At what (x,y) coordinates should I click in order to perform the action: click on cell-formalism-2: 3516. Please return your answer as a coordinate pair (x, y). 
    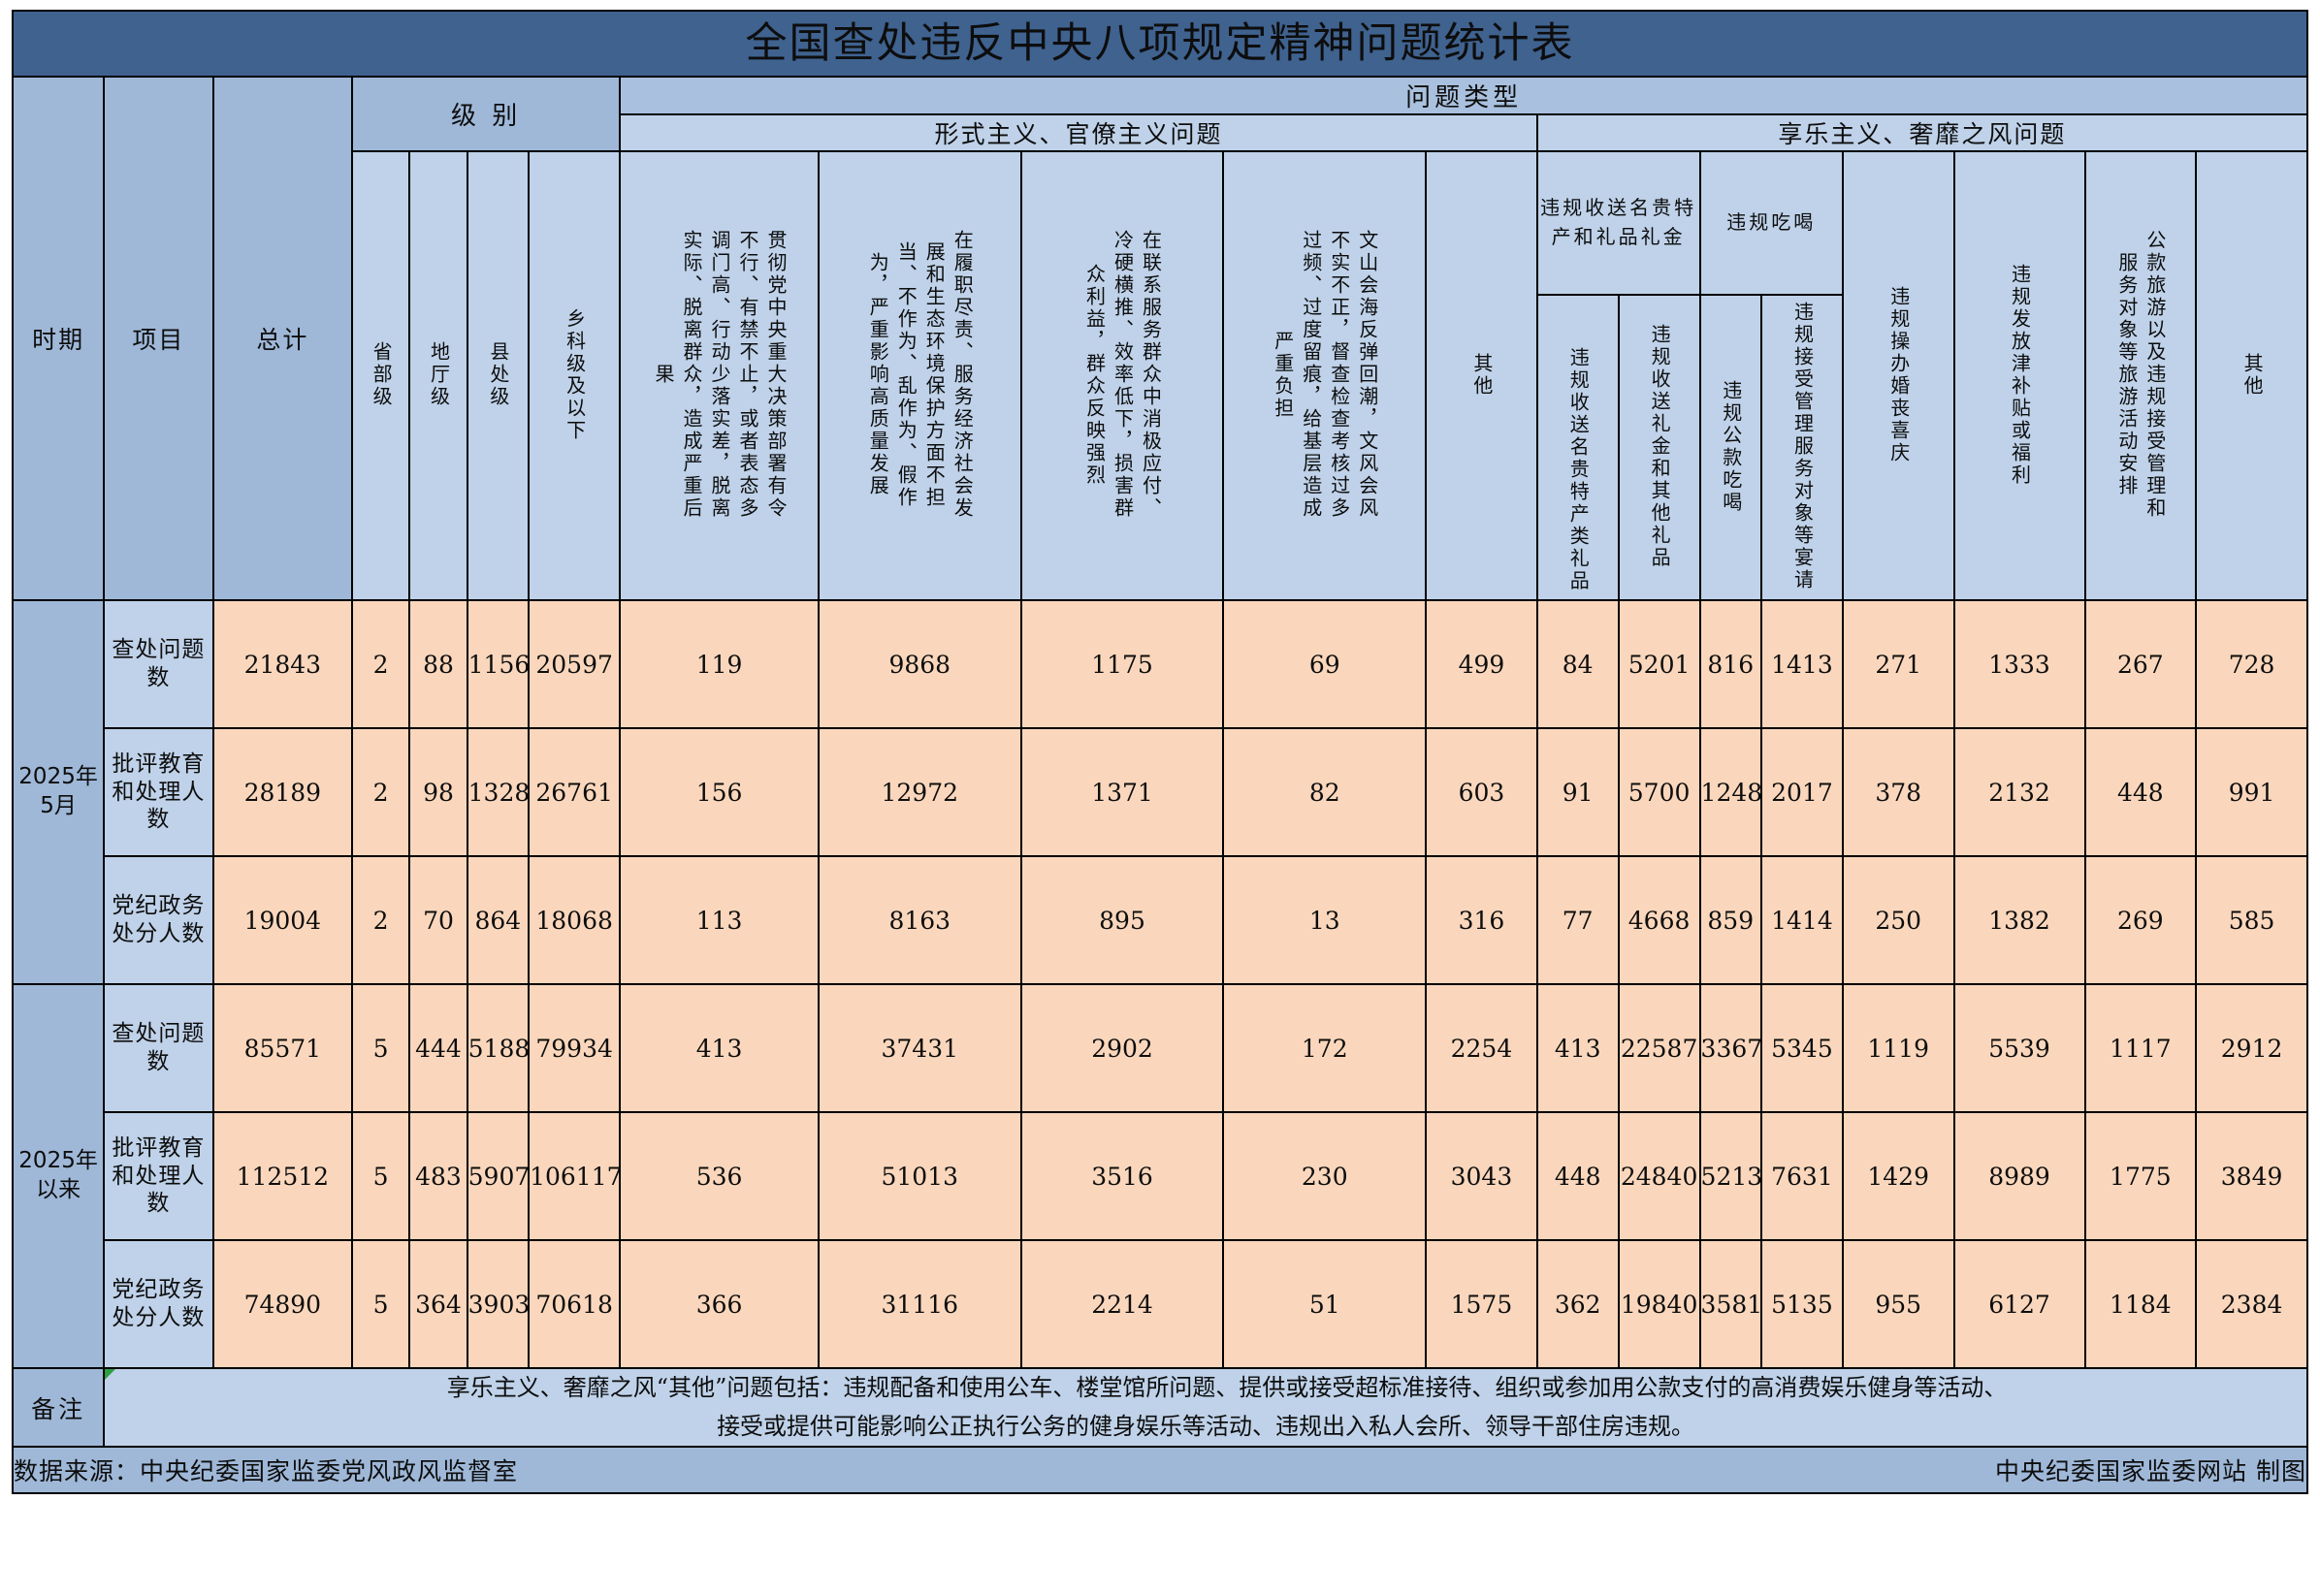
    Looking at the image, I should click on (1122, 1176).